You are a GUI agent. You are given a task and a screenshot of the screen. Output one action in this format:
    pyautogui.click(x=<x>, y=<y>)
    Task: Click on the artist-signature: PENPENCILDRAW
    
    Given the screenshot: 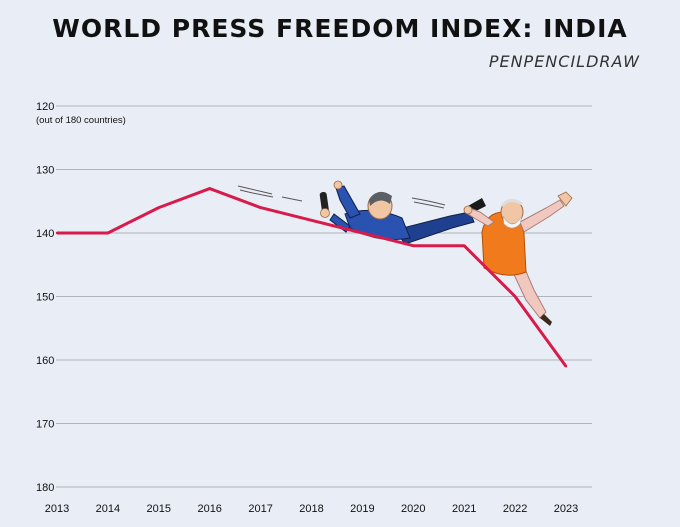 What is the action you would take?
    pyautogui.click(x=564, y=61)
    